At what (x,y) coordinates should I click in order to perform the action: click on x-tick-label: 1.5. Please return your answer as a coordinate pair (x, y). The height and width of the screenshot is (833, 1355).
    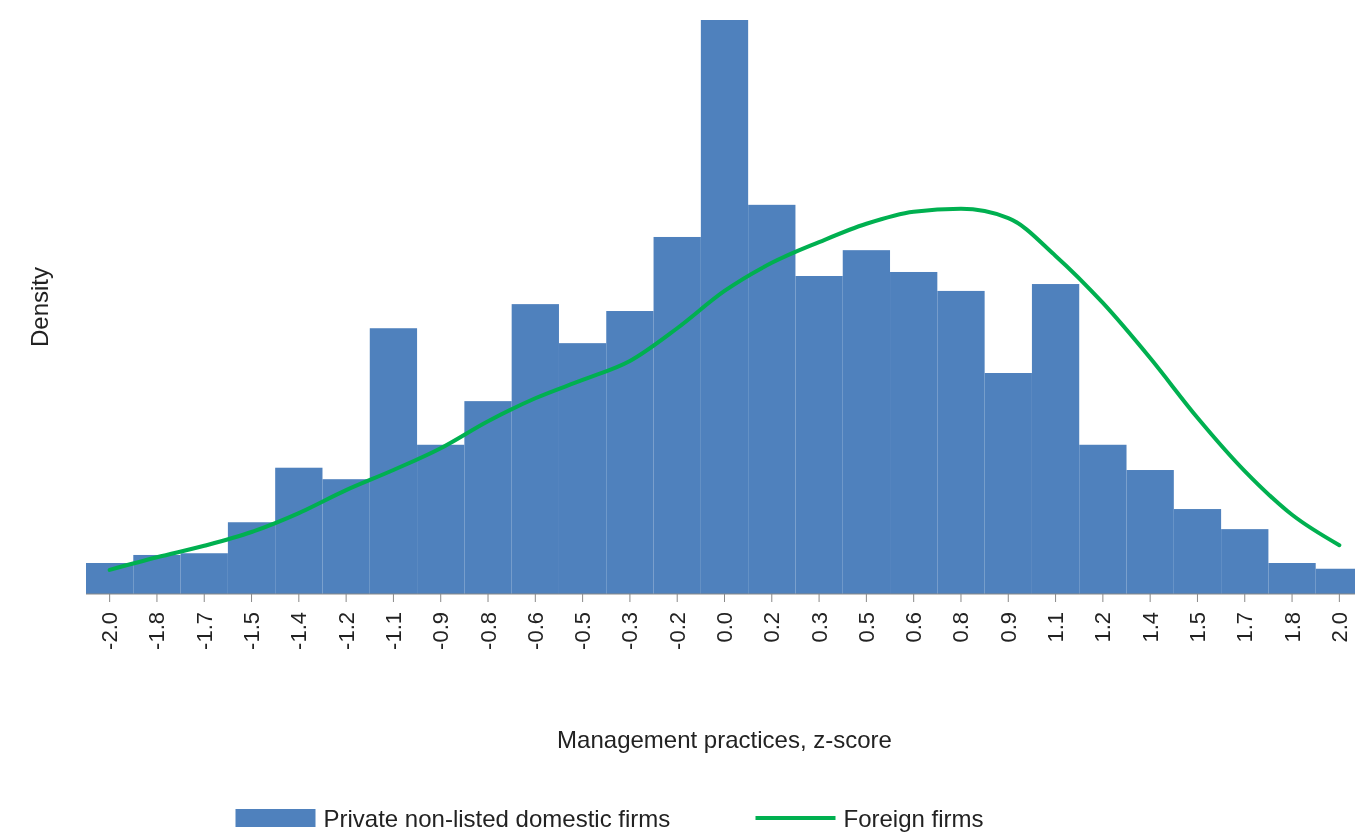
    Looking at the image, I should click on (1197, 627).